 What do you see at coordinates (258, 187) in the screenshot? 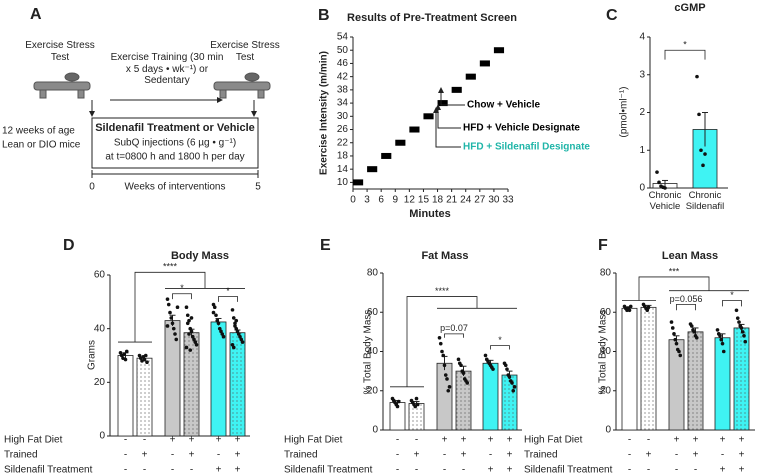
I see `timeline-end: 5` at bounding box center [258, 187].